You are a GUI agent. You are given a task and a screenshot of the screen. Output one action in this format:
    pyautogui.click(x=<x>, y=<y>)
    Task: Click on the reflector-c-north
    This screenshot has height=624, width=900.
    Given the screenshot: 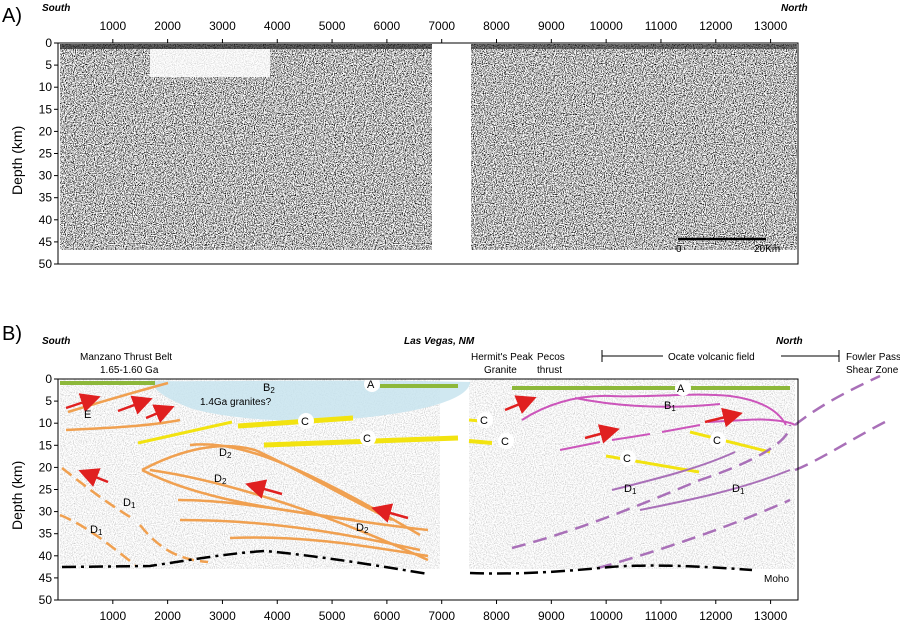 What is the action you would take?
    pyautogui.click(x=730, y=442)
    